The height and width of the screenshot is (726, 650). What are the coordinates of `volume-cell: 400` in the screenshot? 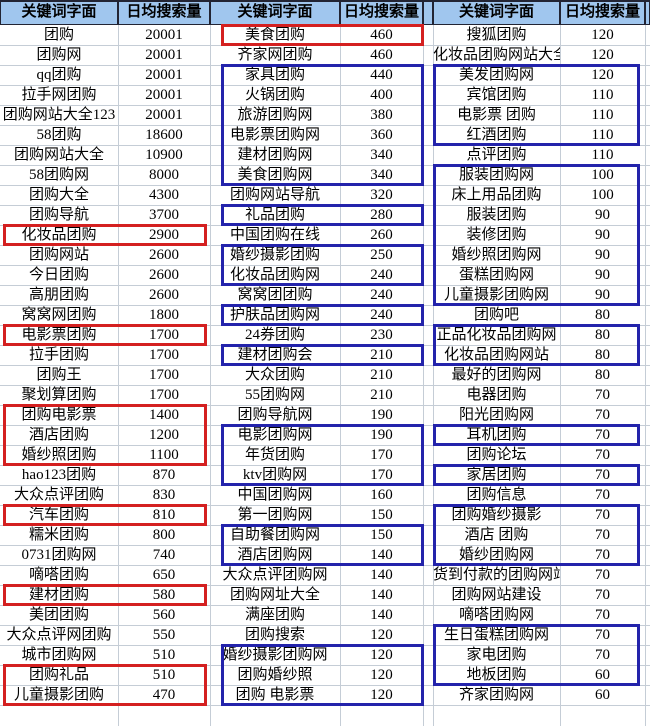 It's located at (381, 95).